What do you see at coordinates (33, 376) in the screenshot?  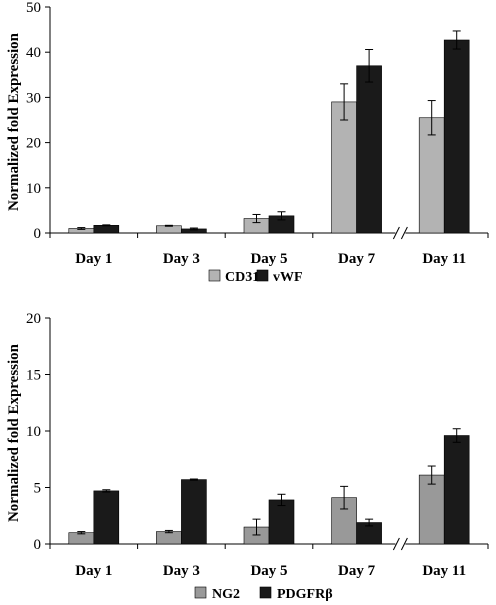 I see `y-tick-label: 15` at bounding box center [33, 376].